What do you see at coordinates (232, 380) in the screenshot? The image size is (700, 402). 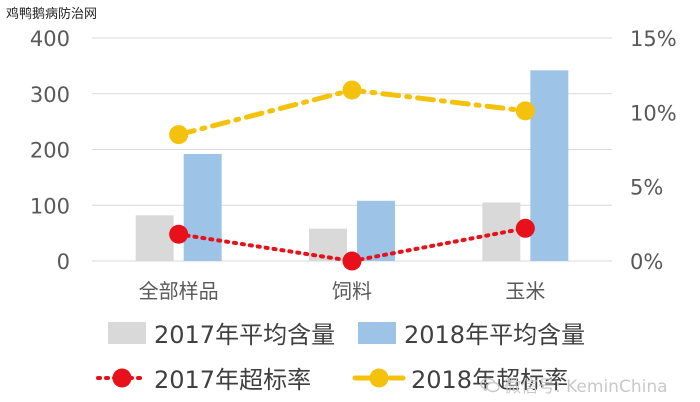 I see `legend-2017-rate-label: 2017年超标率` at bounding box center [232, 380].